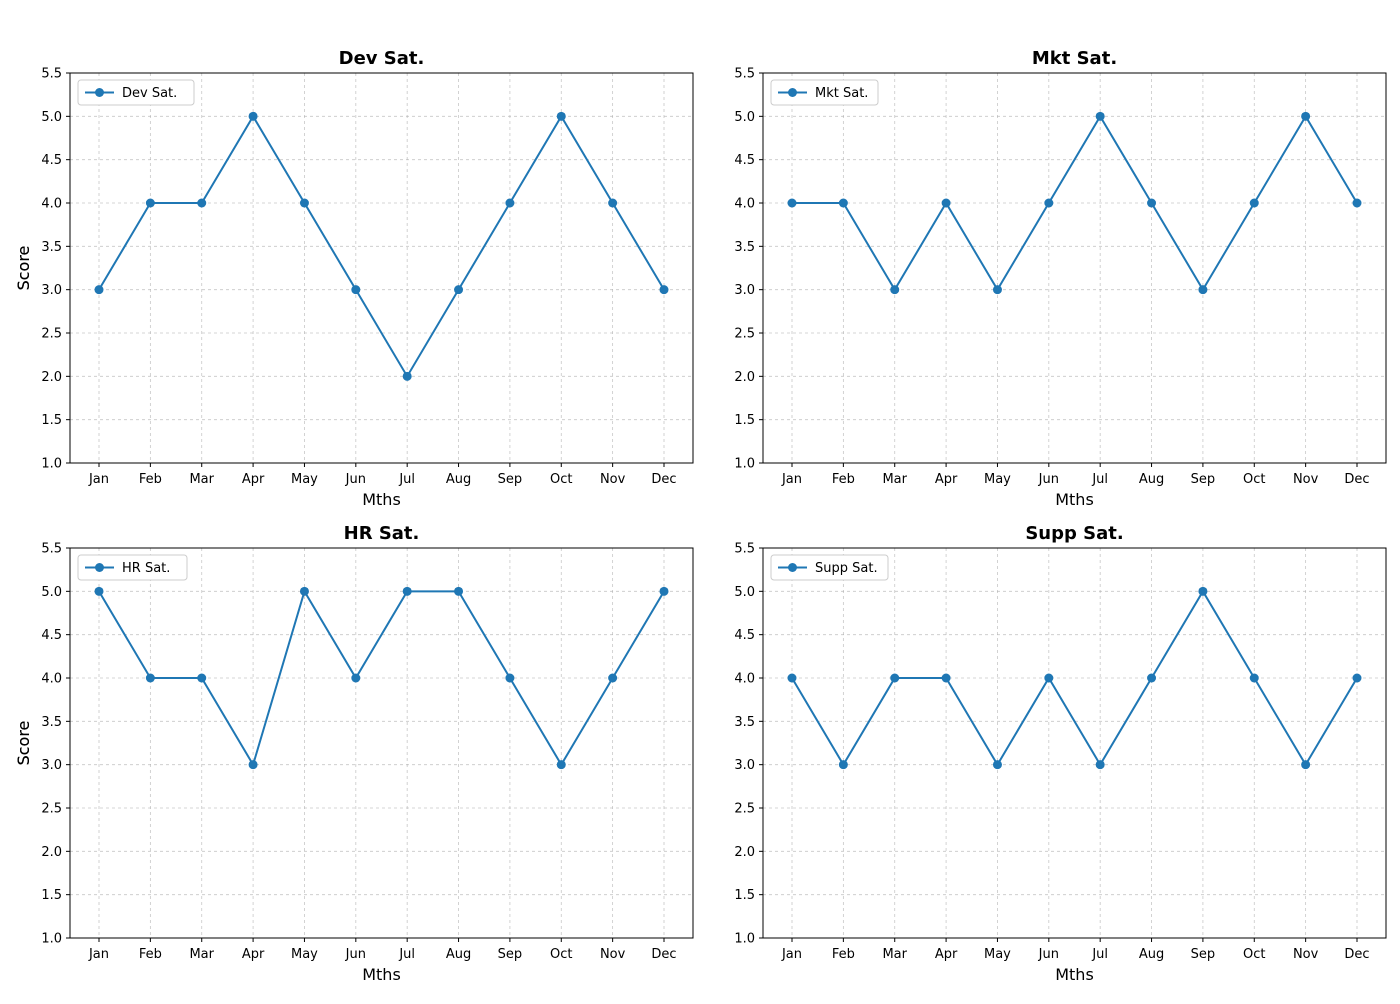  I want to click on legend: HR Sat., so click(132, 567).